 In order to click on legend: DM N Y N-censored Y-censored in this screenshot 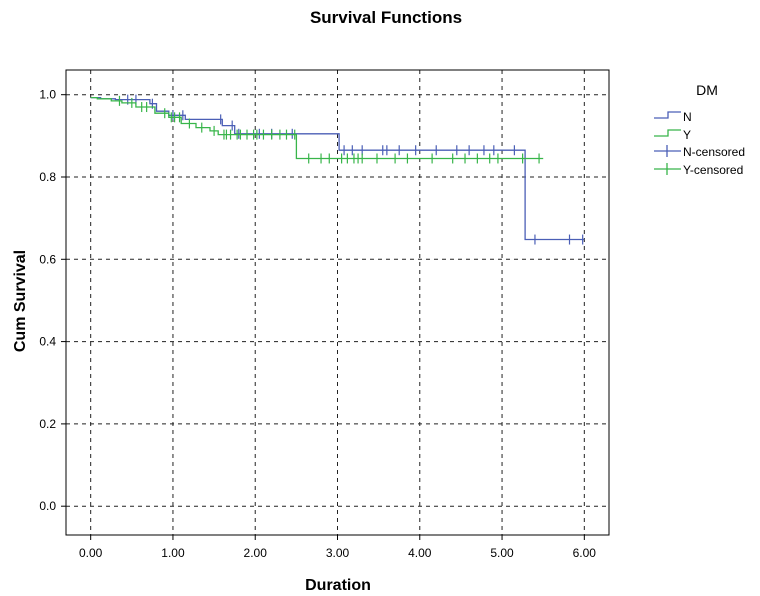, I will do `click(699, 129)`.